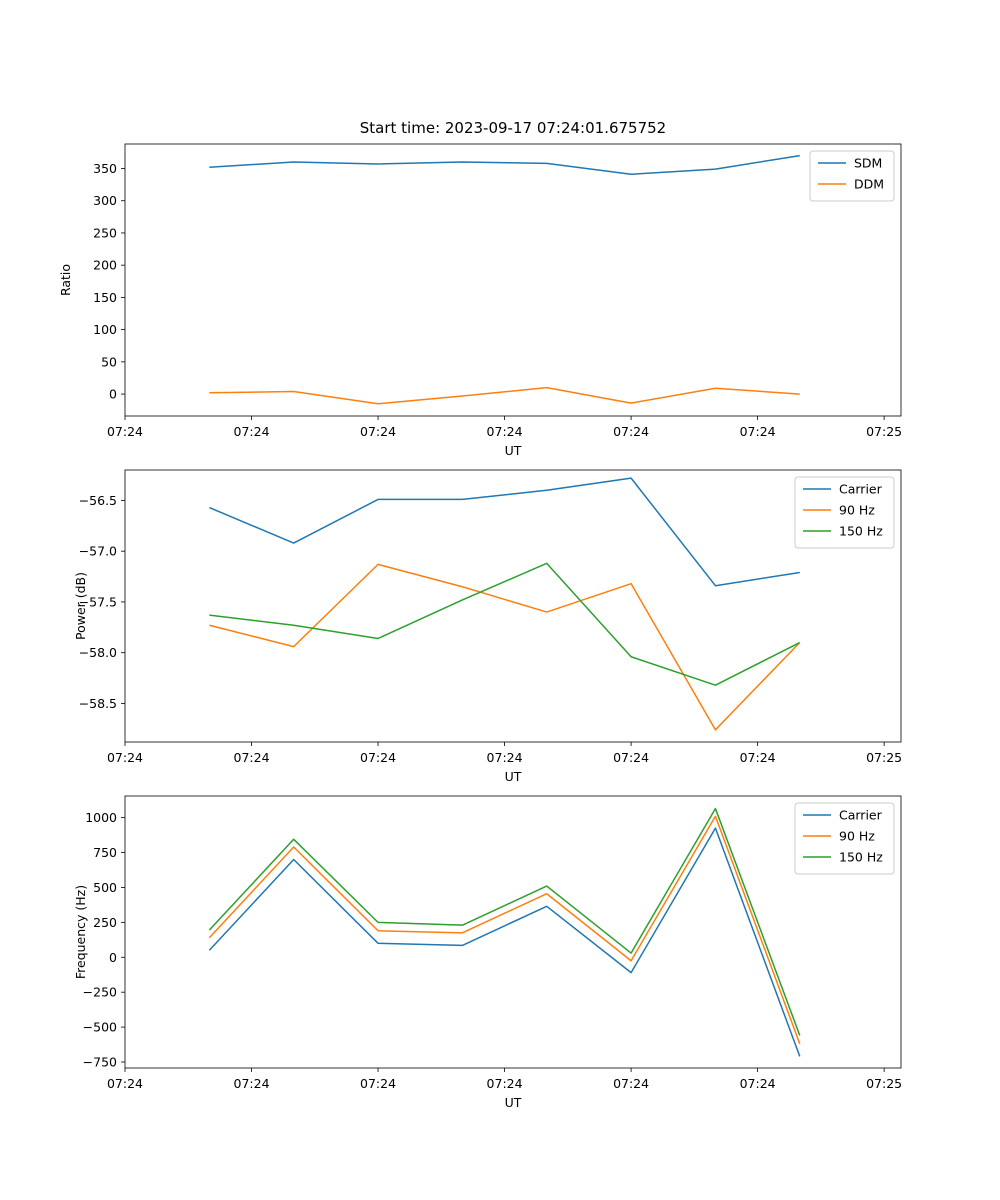 Image resolution: width=1000 pixels, height=1200 pixels. What do you see at coordinates (105, 852) in the screenshot?
I see `y-tick-label: 750` at bounding box center [105, 852].